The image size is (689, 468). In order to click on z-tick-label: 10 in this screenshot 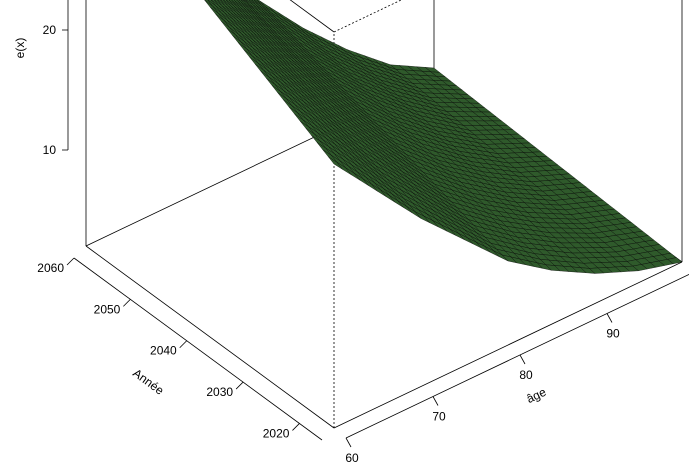, I will do `click(50, 150)`.